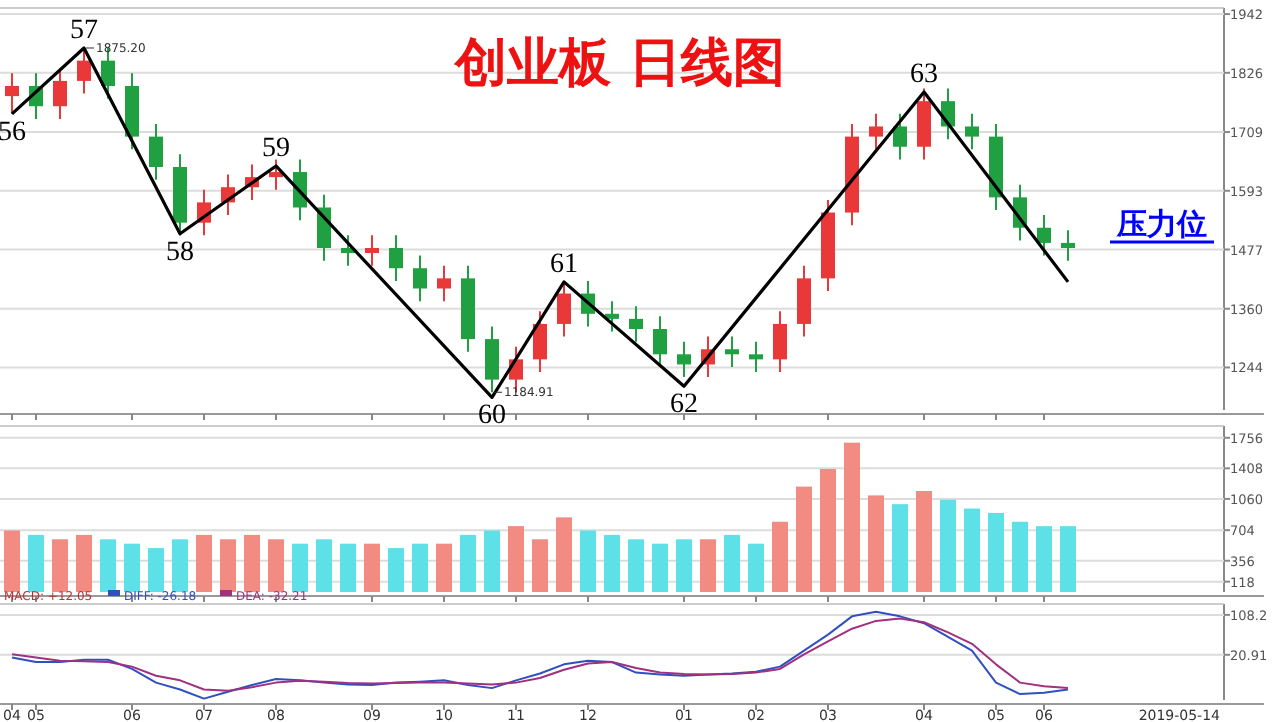 Image resolution: width=1280 pixels, height=722 pixels. What do you see at coordinates (180, 252) in the screenshot?
I see `annotation: 58` at bounding box center [180, 252].